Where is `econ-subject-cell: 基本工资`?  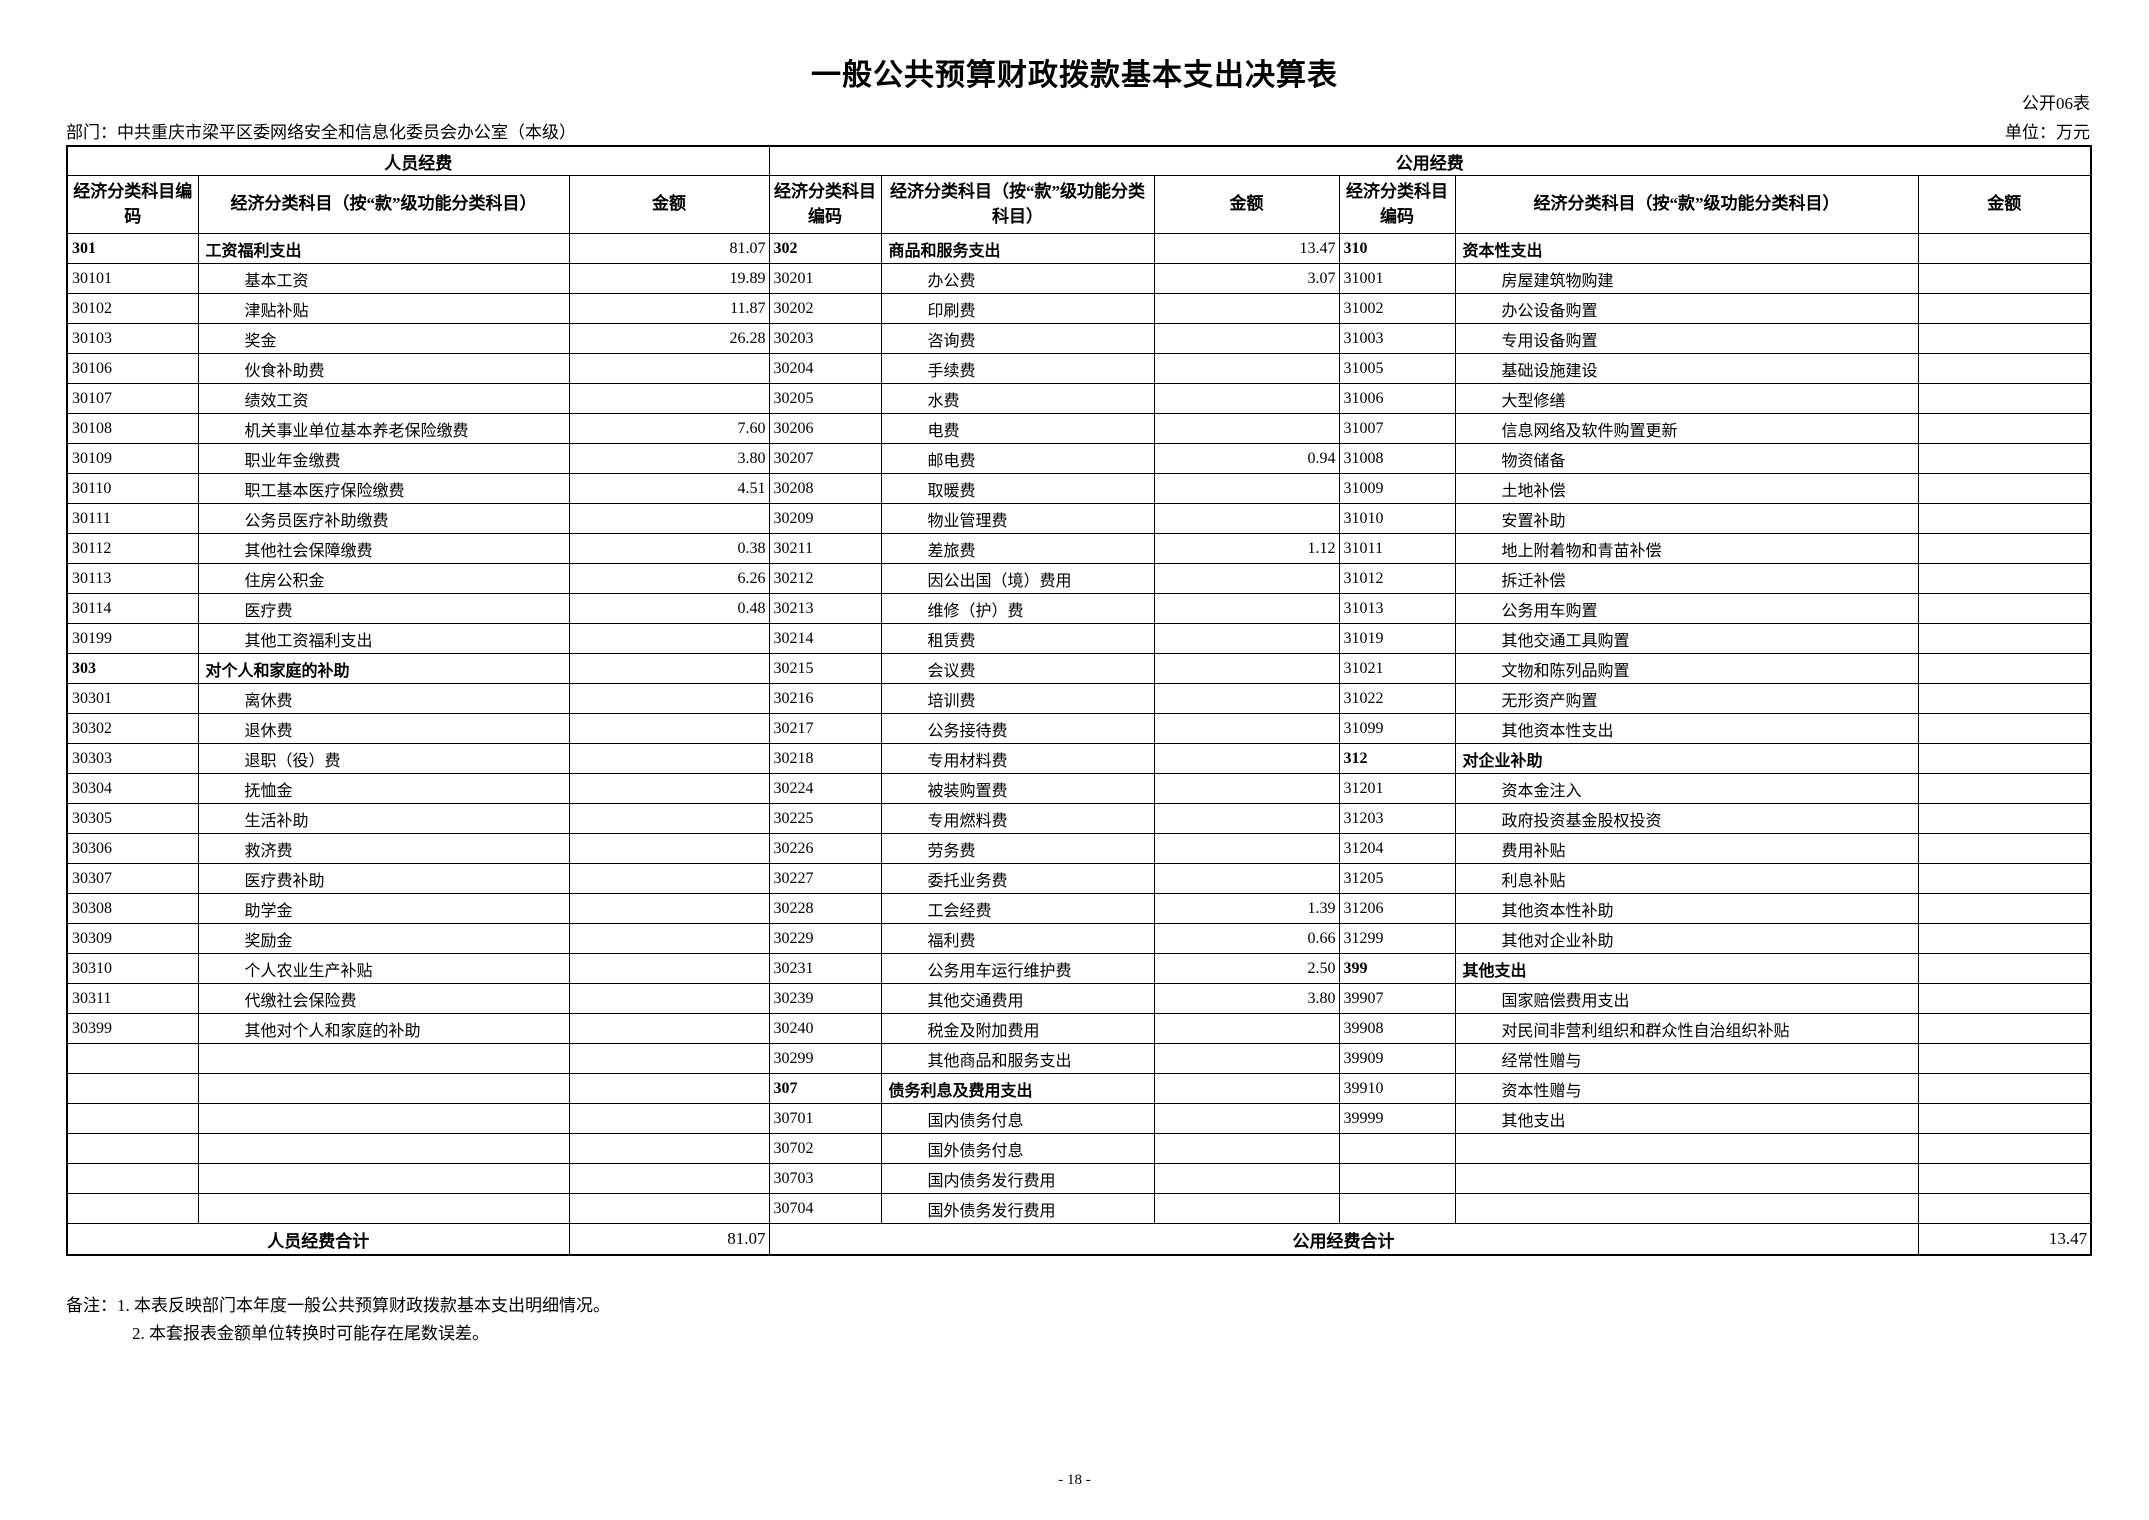
econ-subject-cell: 基本工资 is located at coordinates (383, 278).